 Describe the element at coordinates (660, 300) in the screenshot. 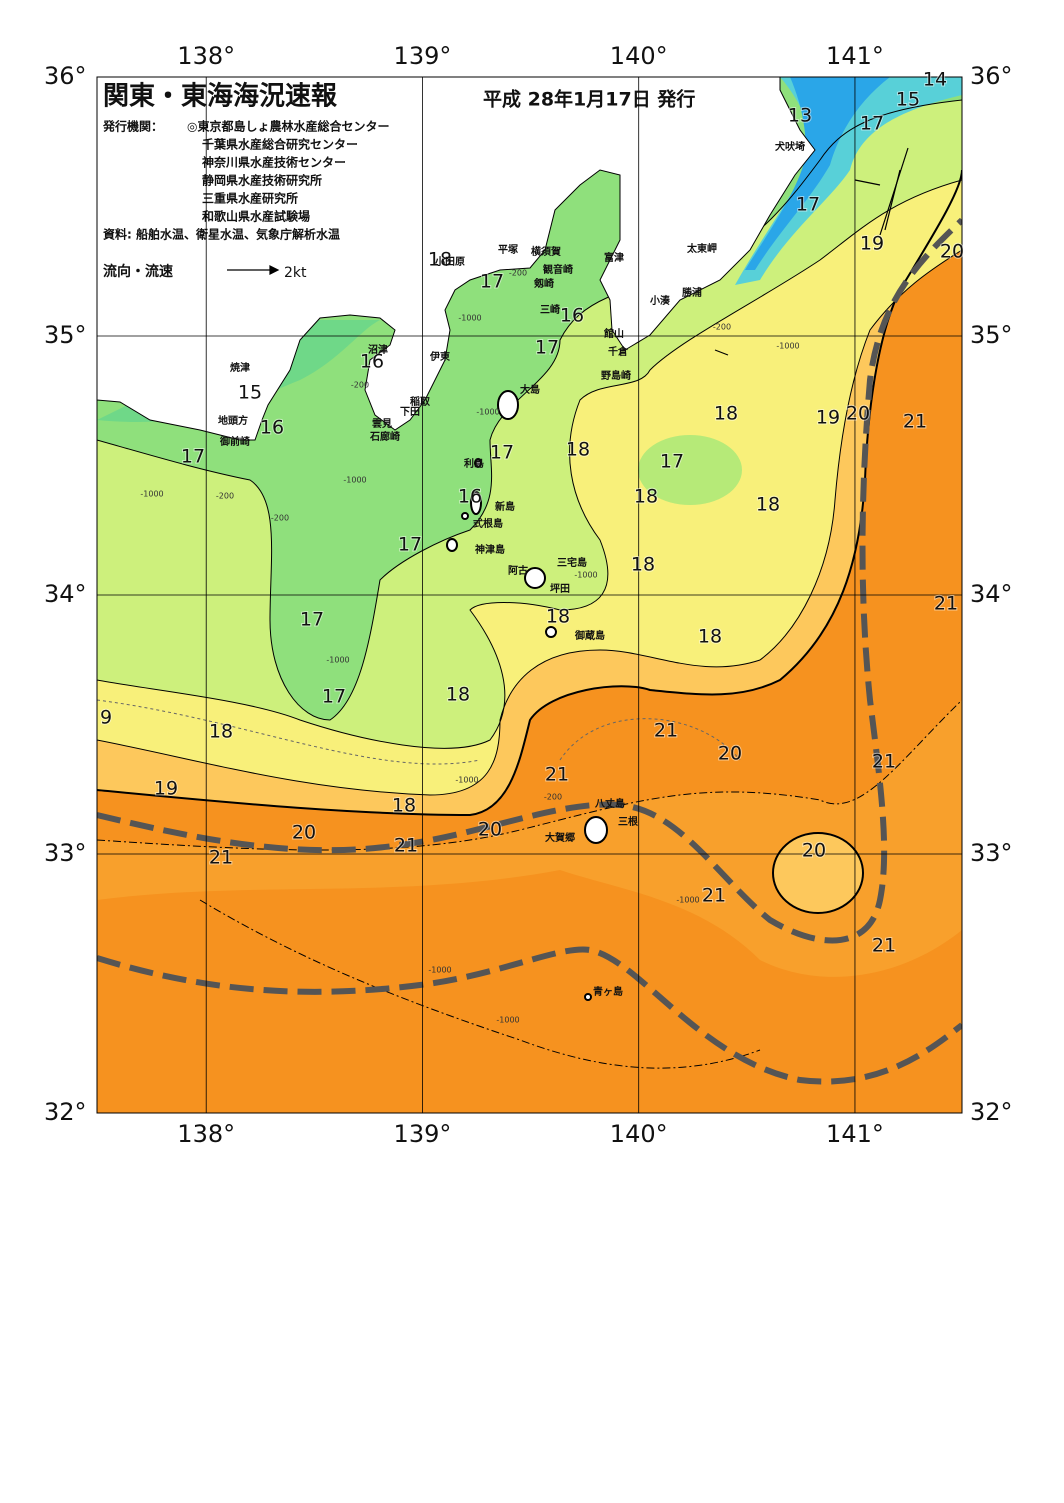

I see `place-name: 小湊` at that location.